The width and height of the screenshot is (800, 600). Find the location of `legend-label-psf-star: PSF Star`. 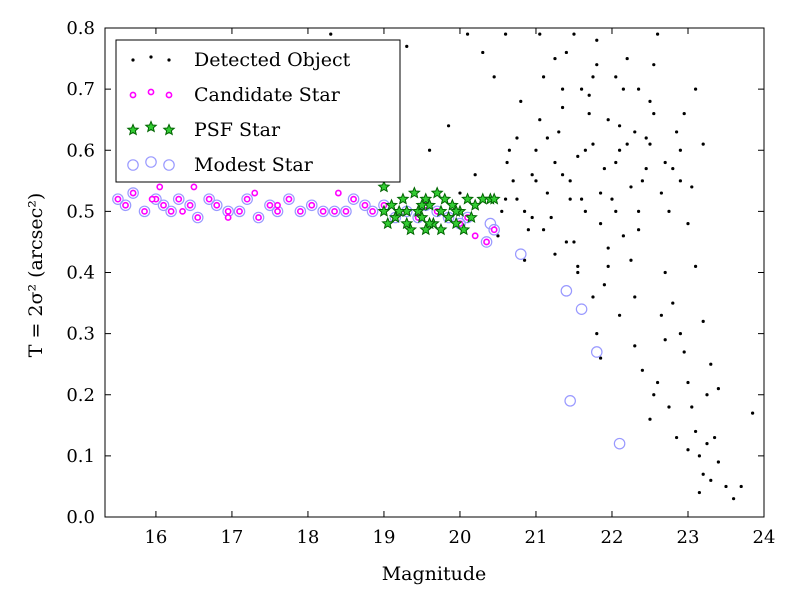

legend-label-psf-star: PSF Star is located at coordinates (237, 130).